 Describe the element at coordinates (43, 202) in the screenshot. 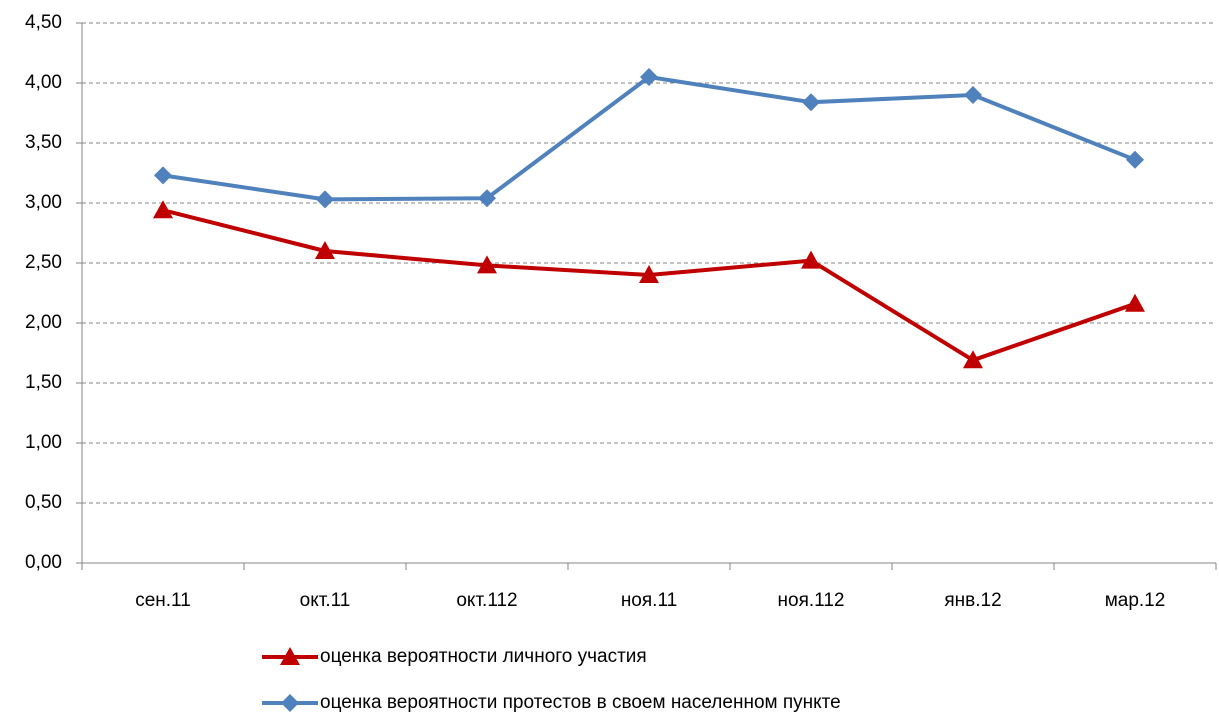

I see `y-tick-label: 3,00` at that location.